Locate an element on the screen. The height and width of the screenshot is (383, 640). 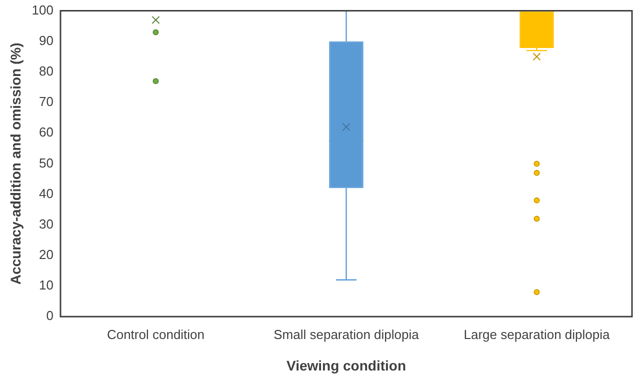
y-tick-label: 80 is located at coordinates (46, 71).